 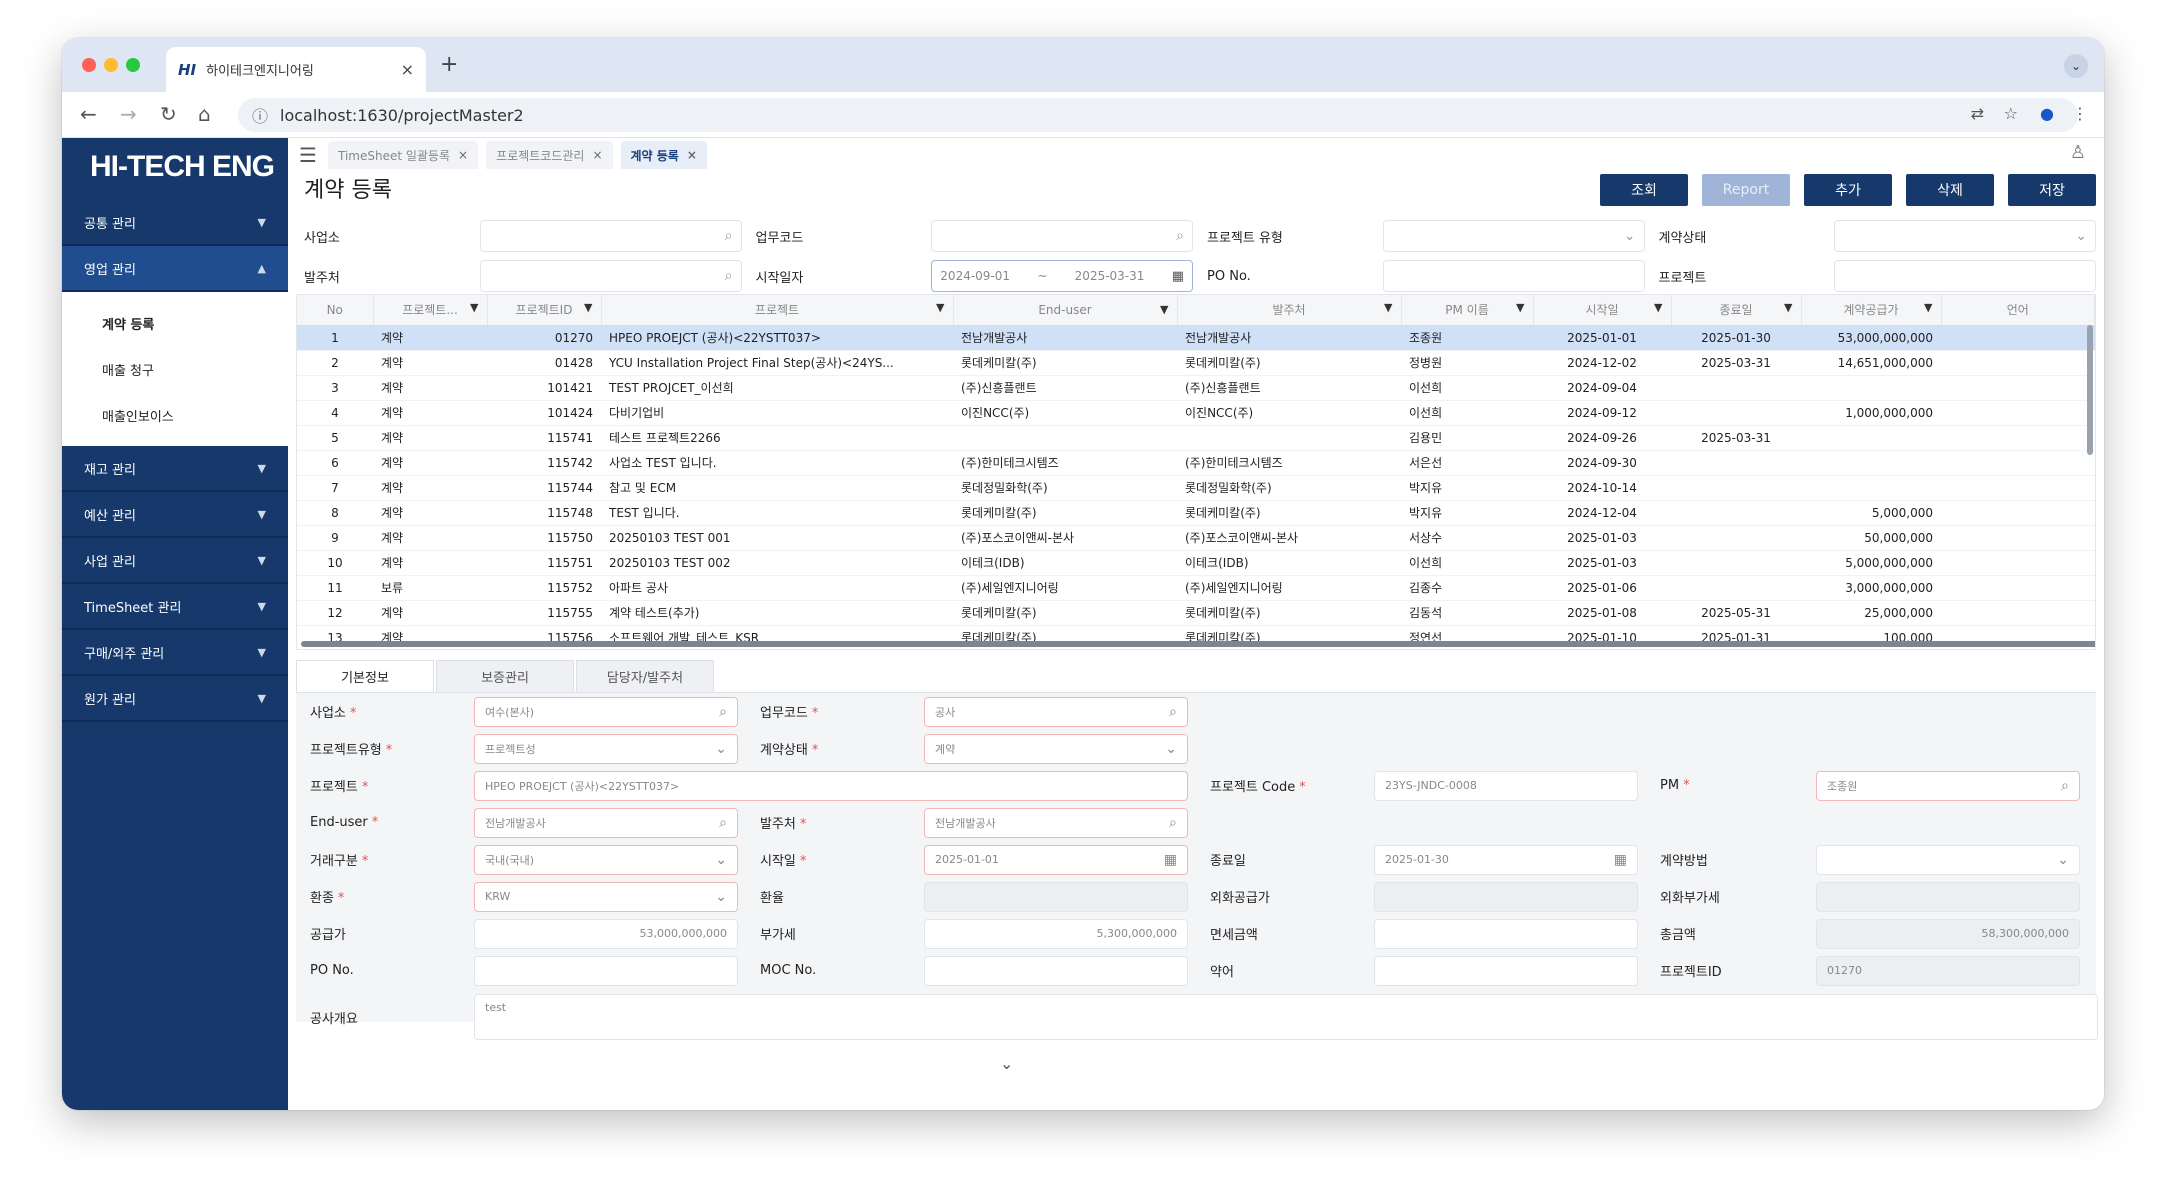 I want to click on sidebar-menu-inventory: 재고 관리 ▼, so click(x=175, y=469).